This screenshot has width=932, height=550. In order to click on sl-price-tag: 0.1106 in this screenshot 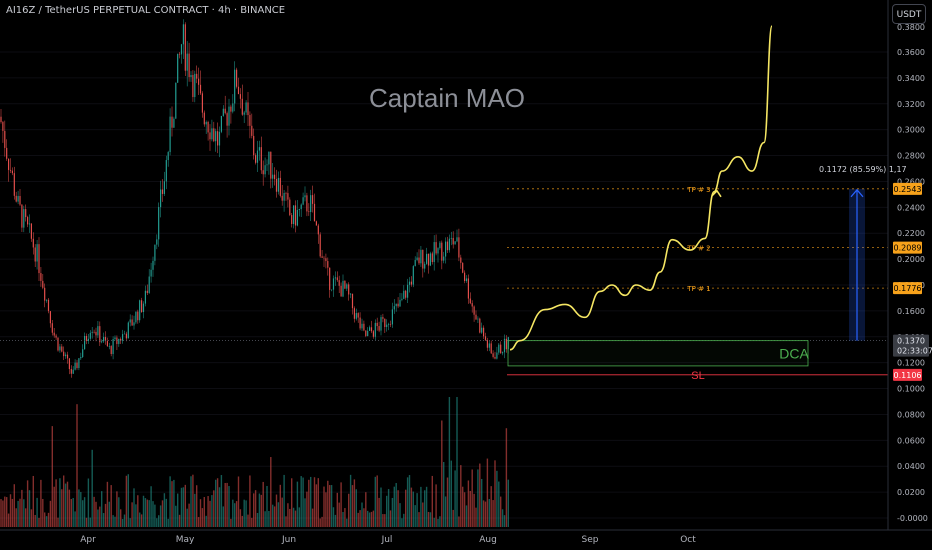, I will do `click(908, 375)`.